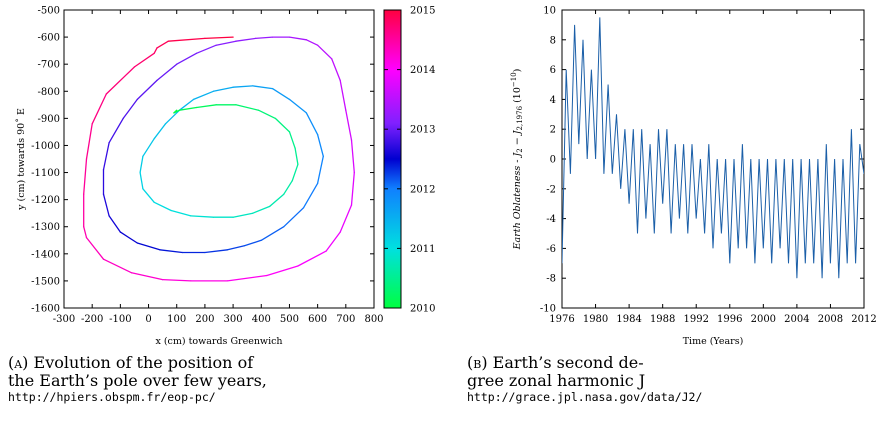 The width and height of the screenshot is (878, 446). What do you see at coordinates (49, 11) in the screenshot?
I see `y-tick-label-a: -500` at bounding box center [49, 11].